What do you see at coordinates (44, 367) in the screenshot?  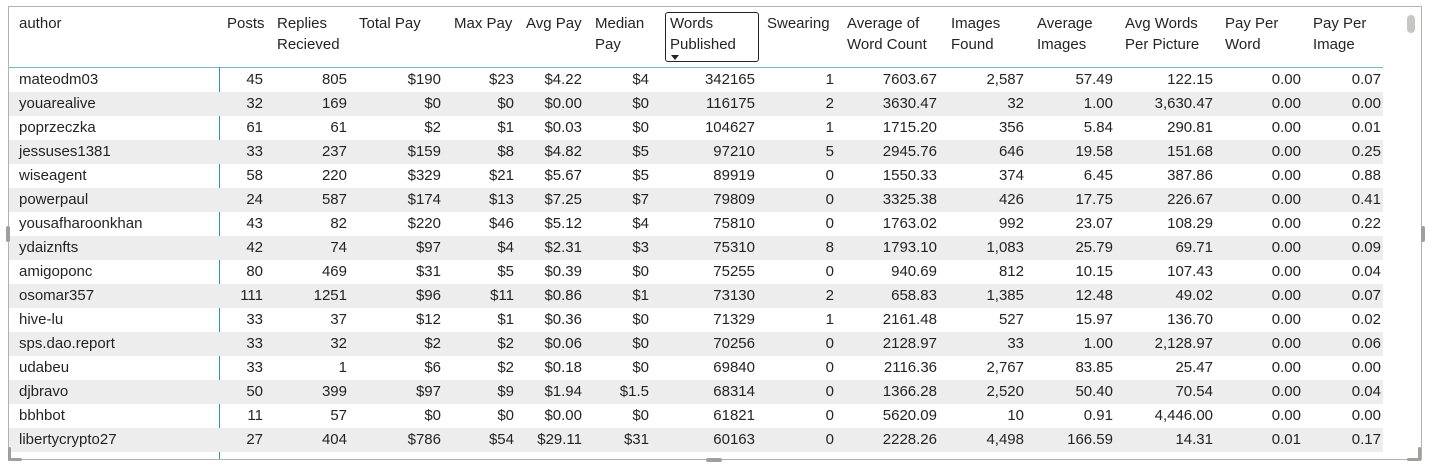 I see `cell-author: udabeu` at bounding box center [44, 367].